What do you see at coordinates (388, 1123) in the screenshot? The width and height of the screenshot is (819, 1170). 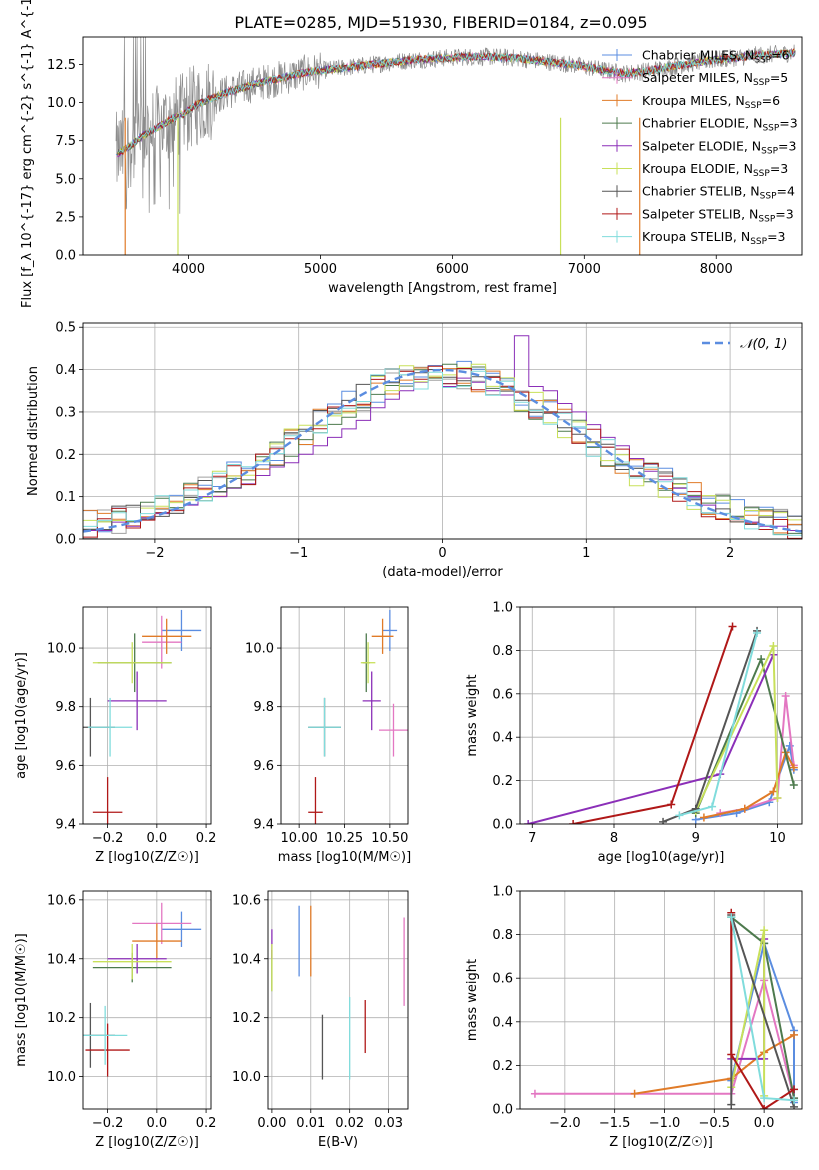 I see `x-tick-label: 0.03` at bounding box center [388, 1123].